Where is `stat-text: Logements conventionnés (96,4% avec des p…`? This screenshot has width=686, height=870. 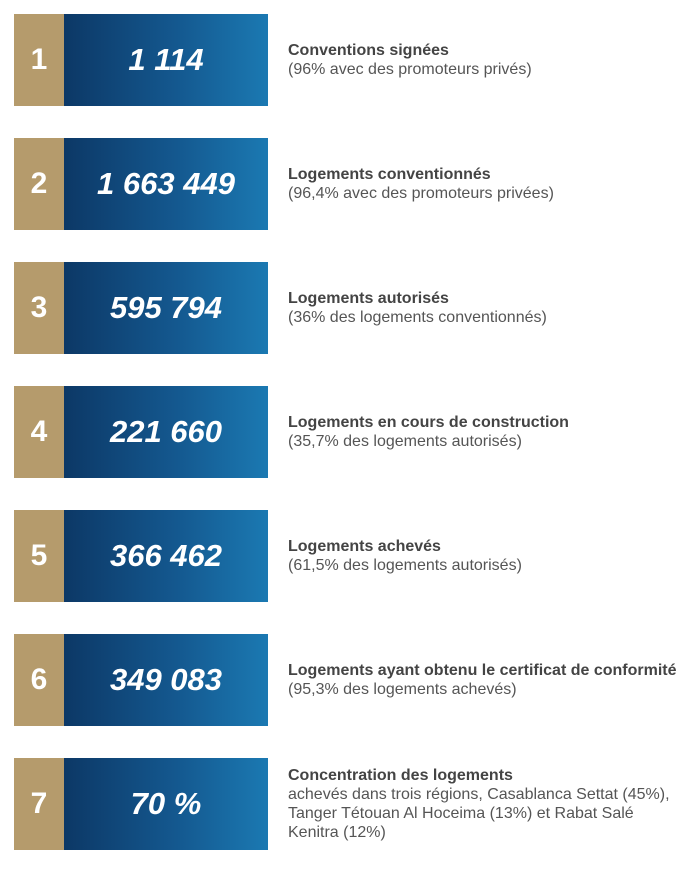 stat-text: Logements conventionnés (96,4% avec des p… is located at coordinates (483, 184).